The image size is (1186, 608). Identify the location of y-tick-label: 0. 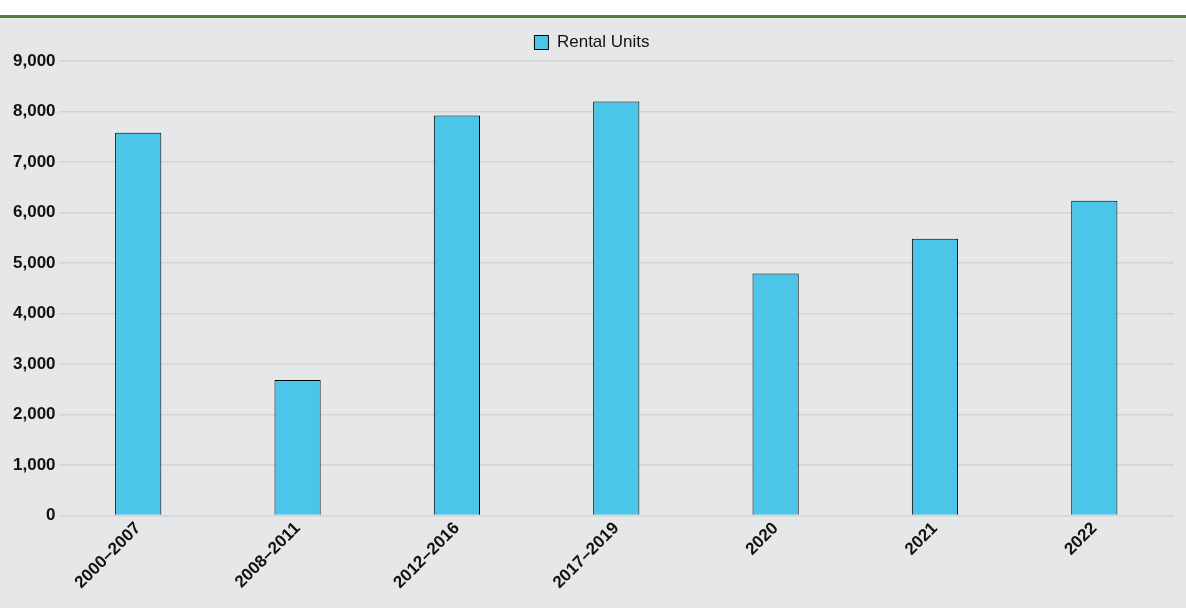
(51, 515).